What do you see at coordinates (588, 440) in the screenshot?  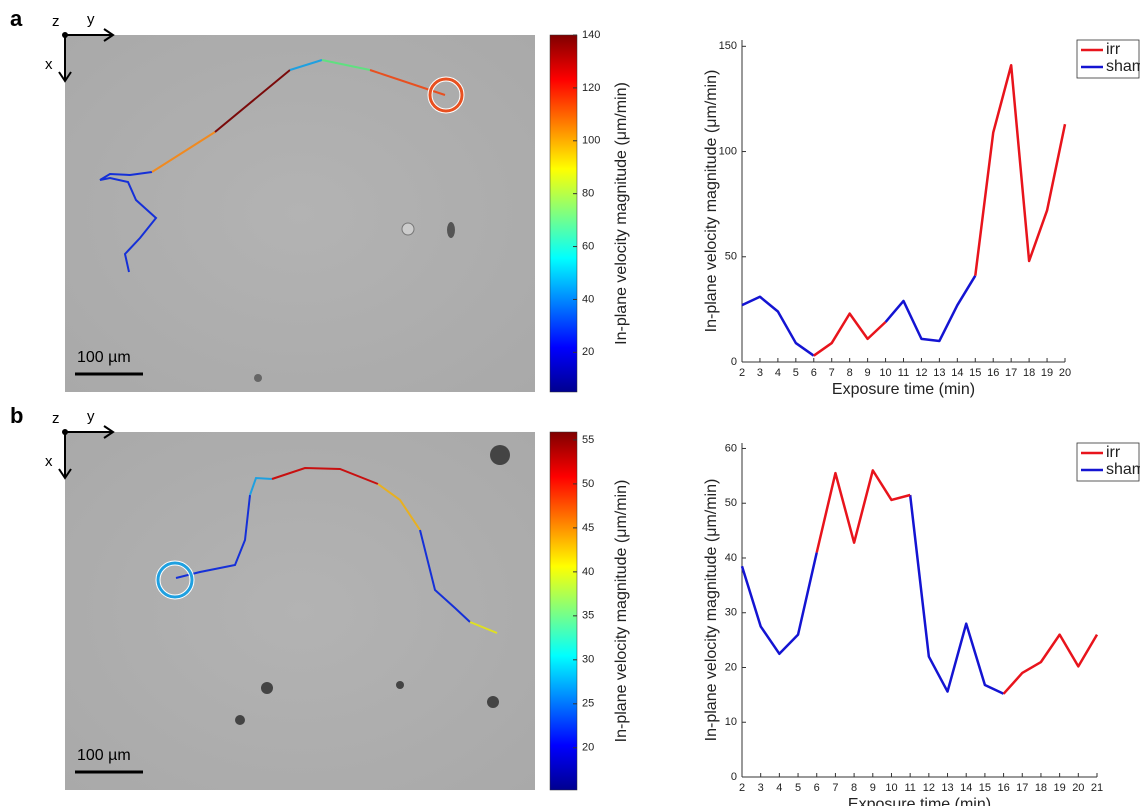 I see `colorbar-tick-label: 55` at bounding box center [588, 440].